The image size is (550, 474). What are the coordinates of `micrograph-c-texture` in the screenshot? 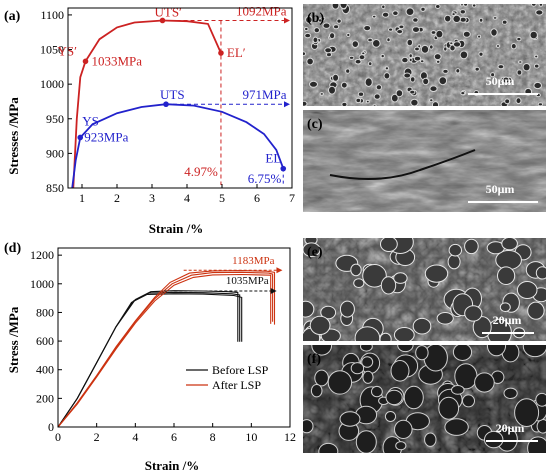 It's located at (424, 161).